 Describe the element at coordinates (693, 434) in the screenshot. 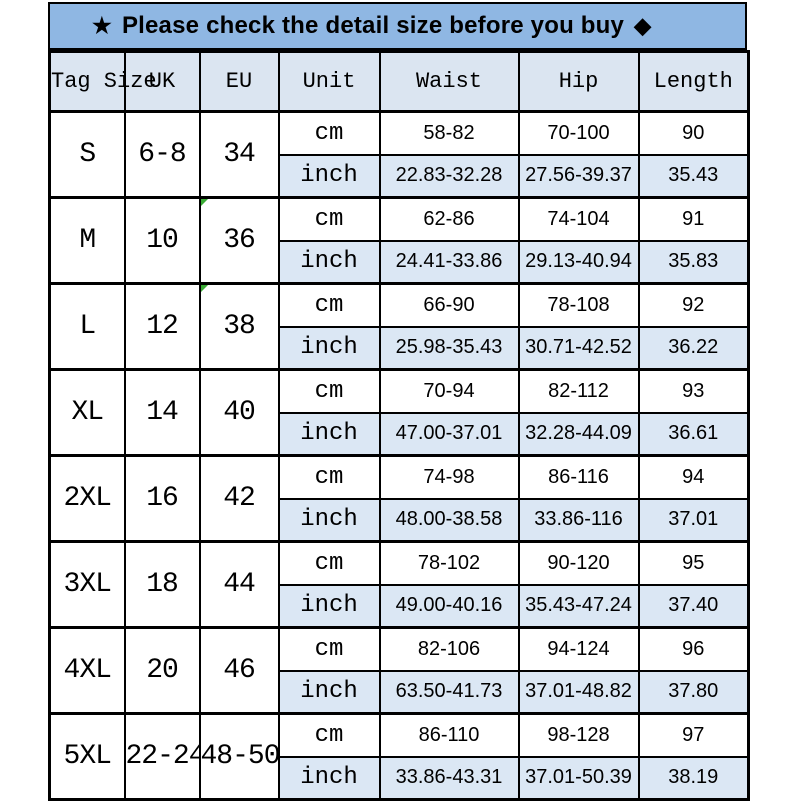

I see `length-inch-cell: 36.61` at that location.